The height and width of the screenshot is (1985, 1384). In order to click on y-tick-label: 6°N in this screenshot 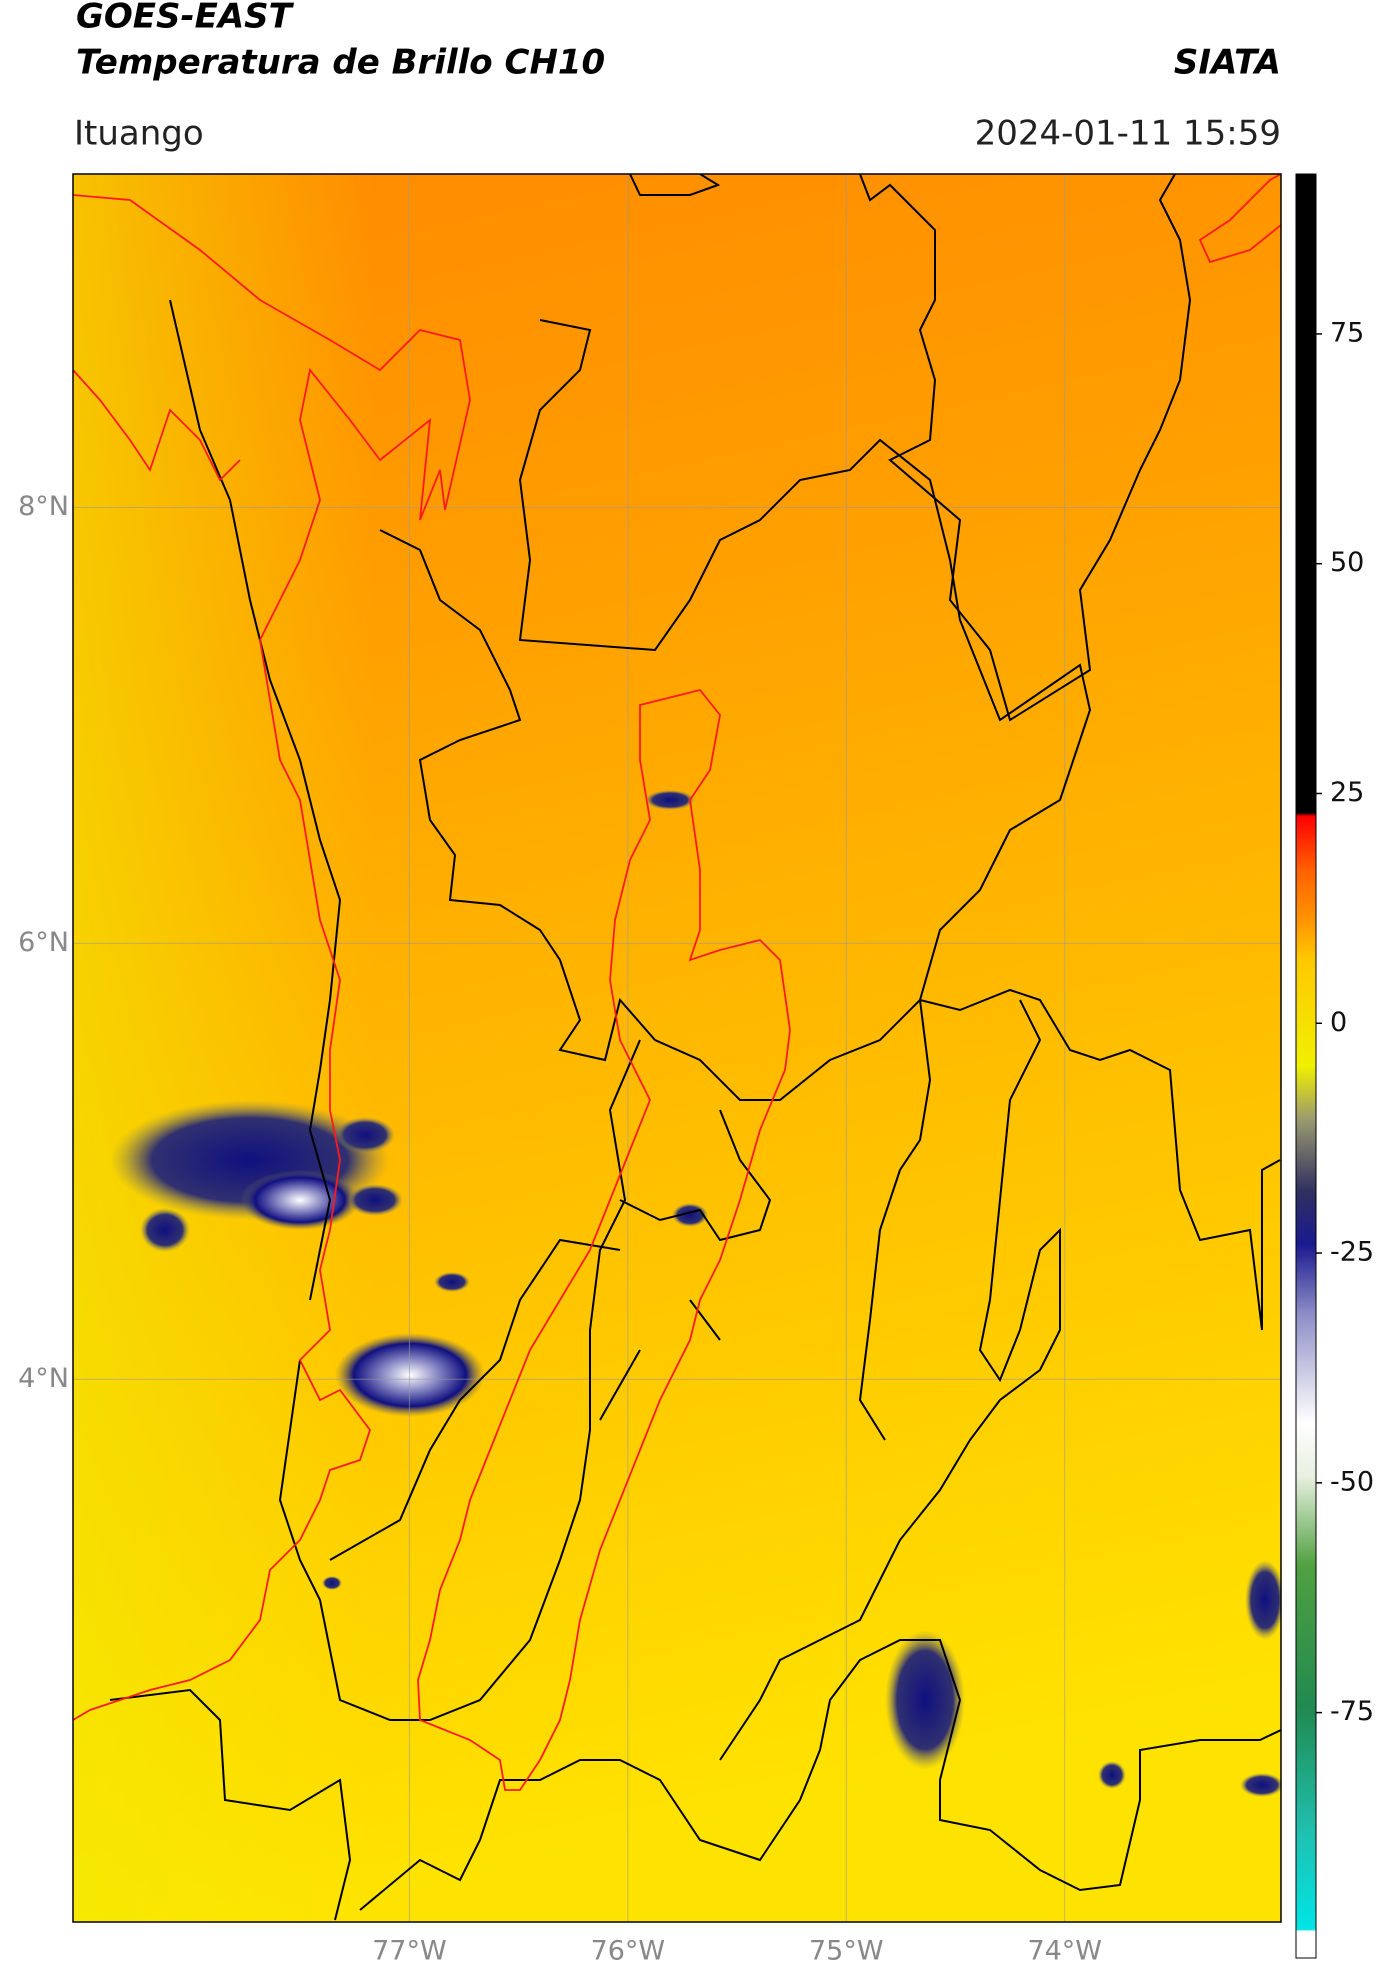, I will do `click(43, 942)`.